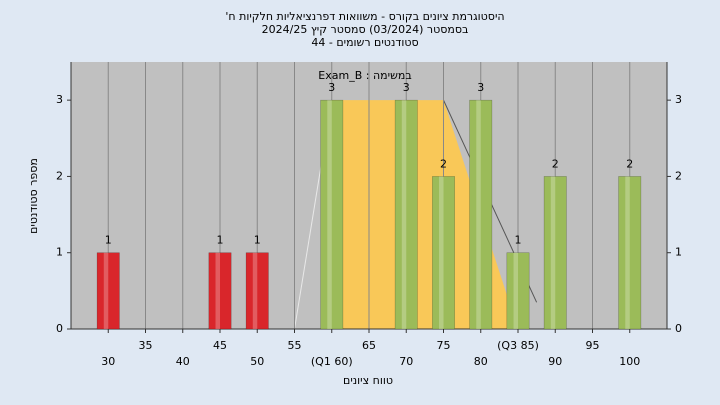 This screenshot has height=405, width=720. What do you see at coordinates (406, 361) in the screenshot?
I see `x-tick-label: 70` at bounding box center [406, 361].